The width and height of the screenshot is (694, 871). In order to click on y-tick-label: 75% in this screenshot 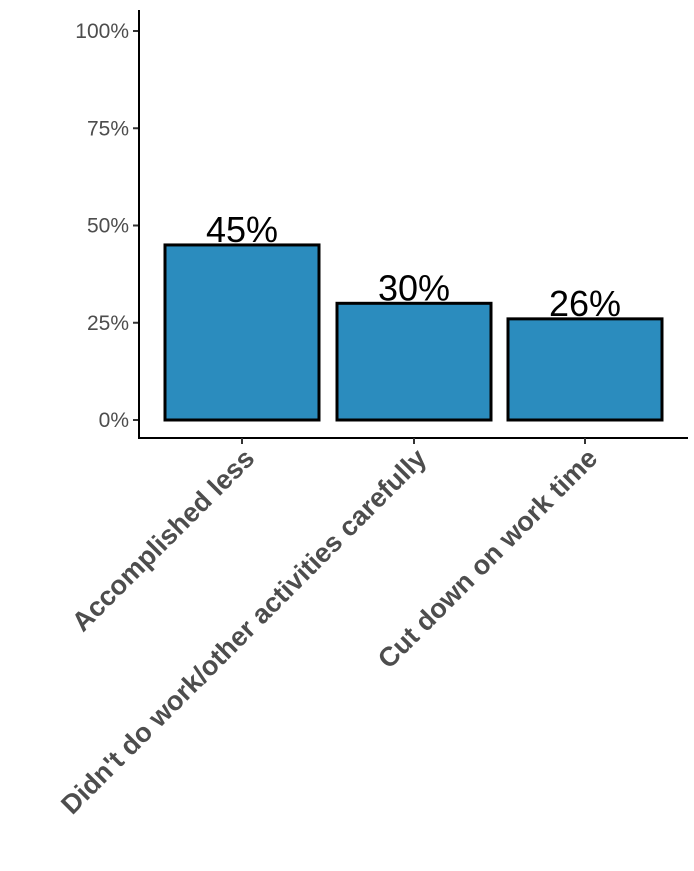, I will do `click(108, 128)`.